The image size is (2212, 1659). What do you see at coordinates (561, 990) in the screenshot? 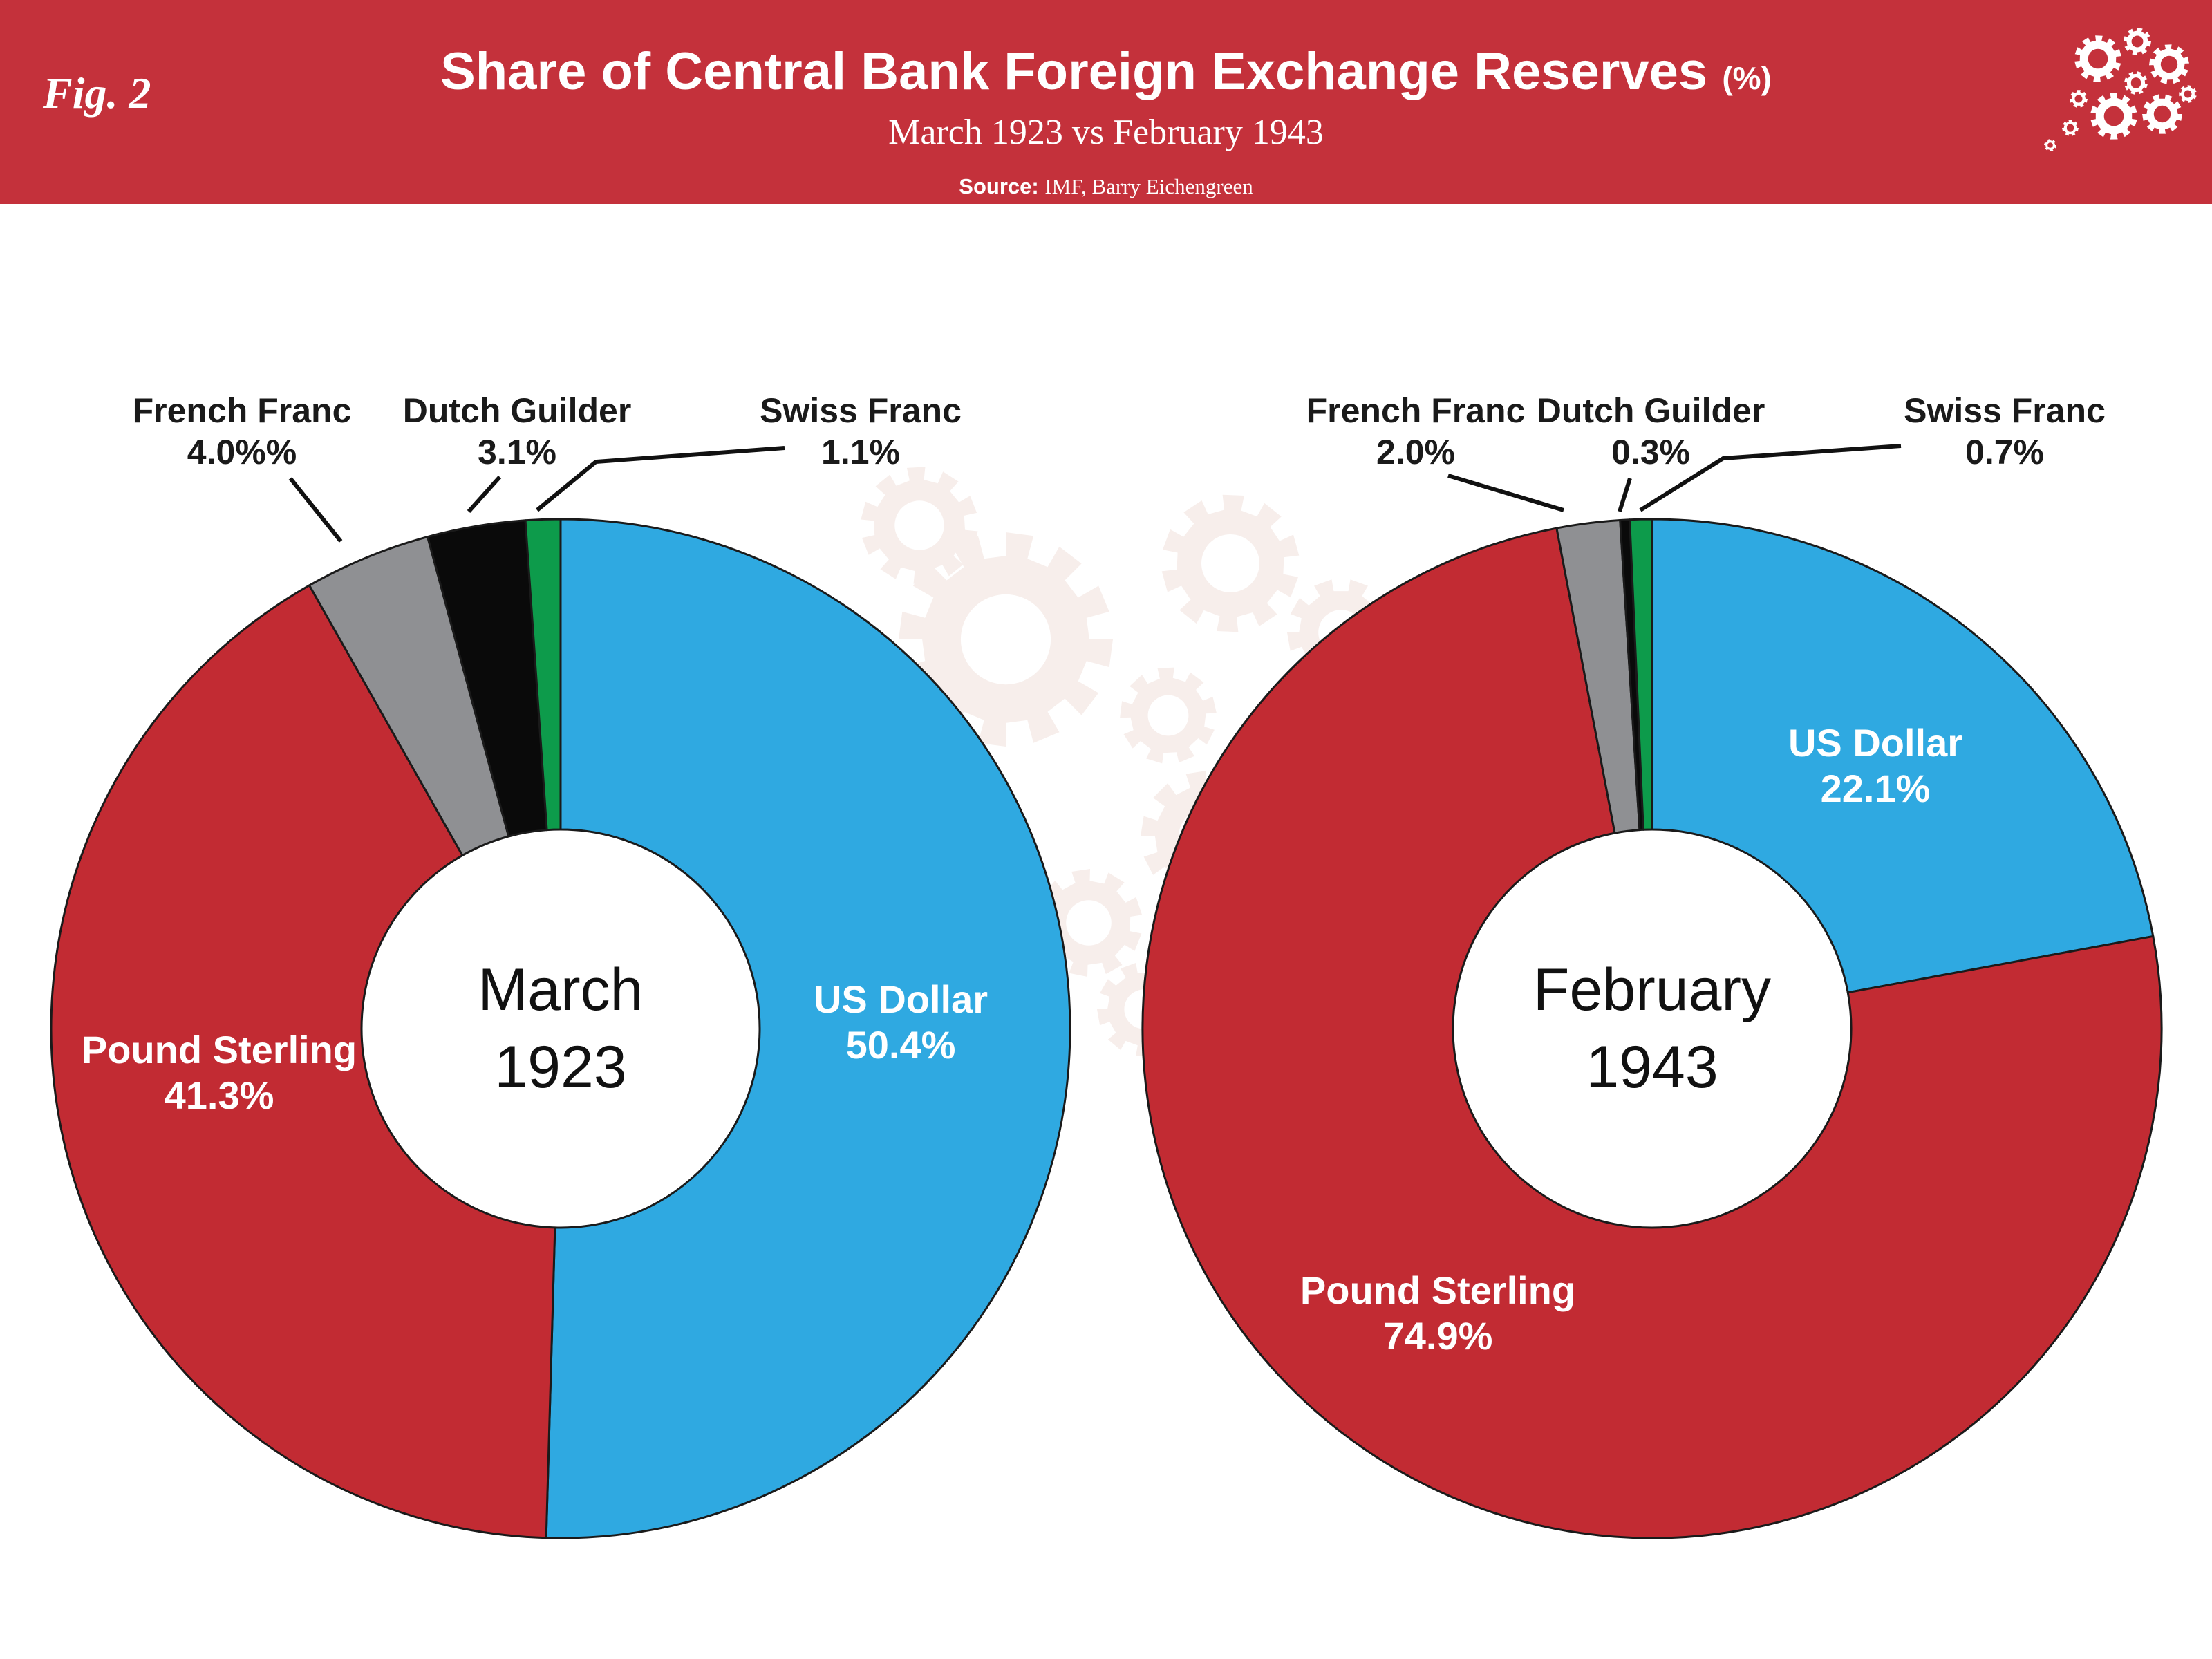
I see `center-month: March` at bounding box center [561, 990].